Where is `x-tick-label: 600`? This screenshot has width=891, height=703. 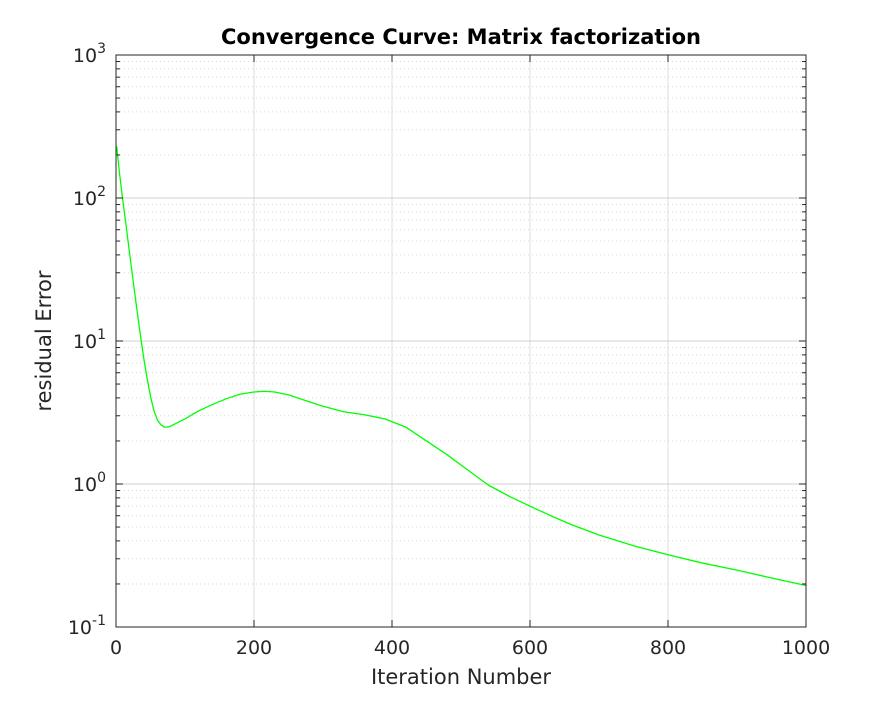
x-tick-label: 600 is located at coordinates (530, 648).